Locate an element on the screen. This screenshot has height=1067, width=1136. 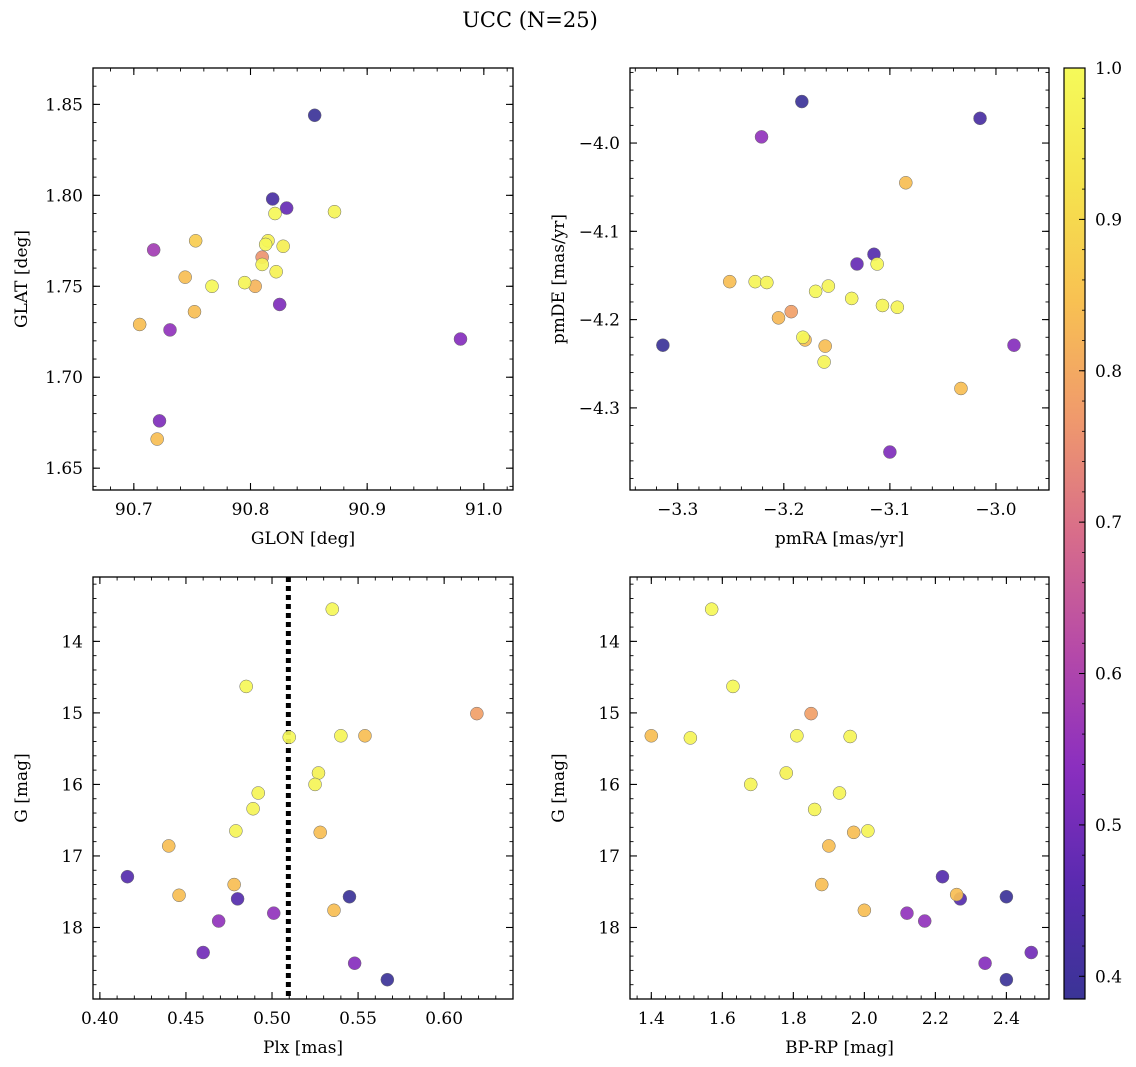
y-tick-label: 1.80 is located at coordinates (64, 196).